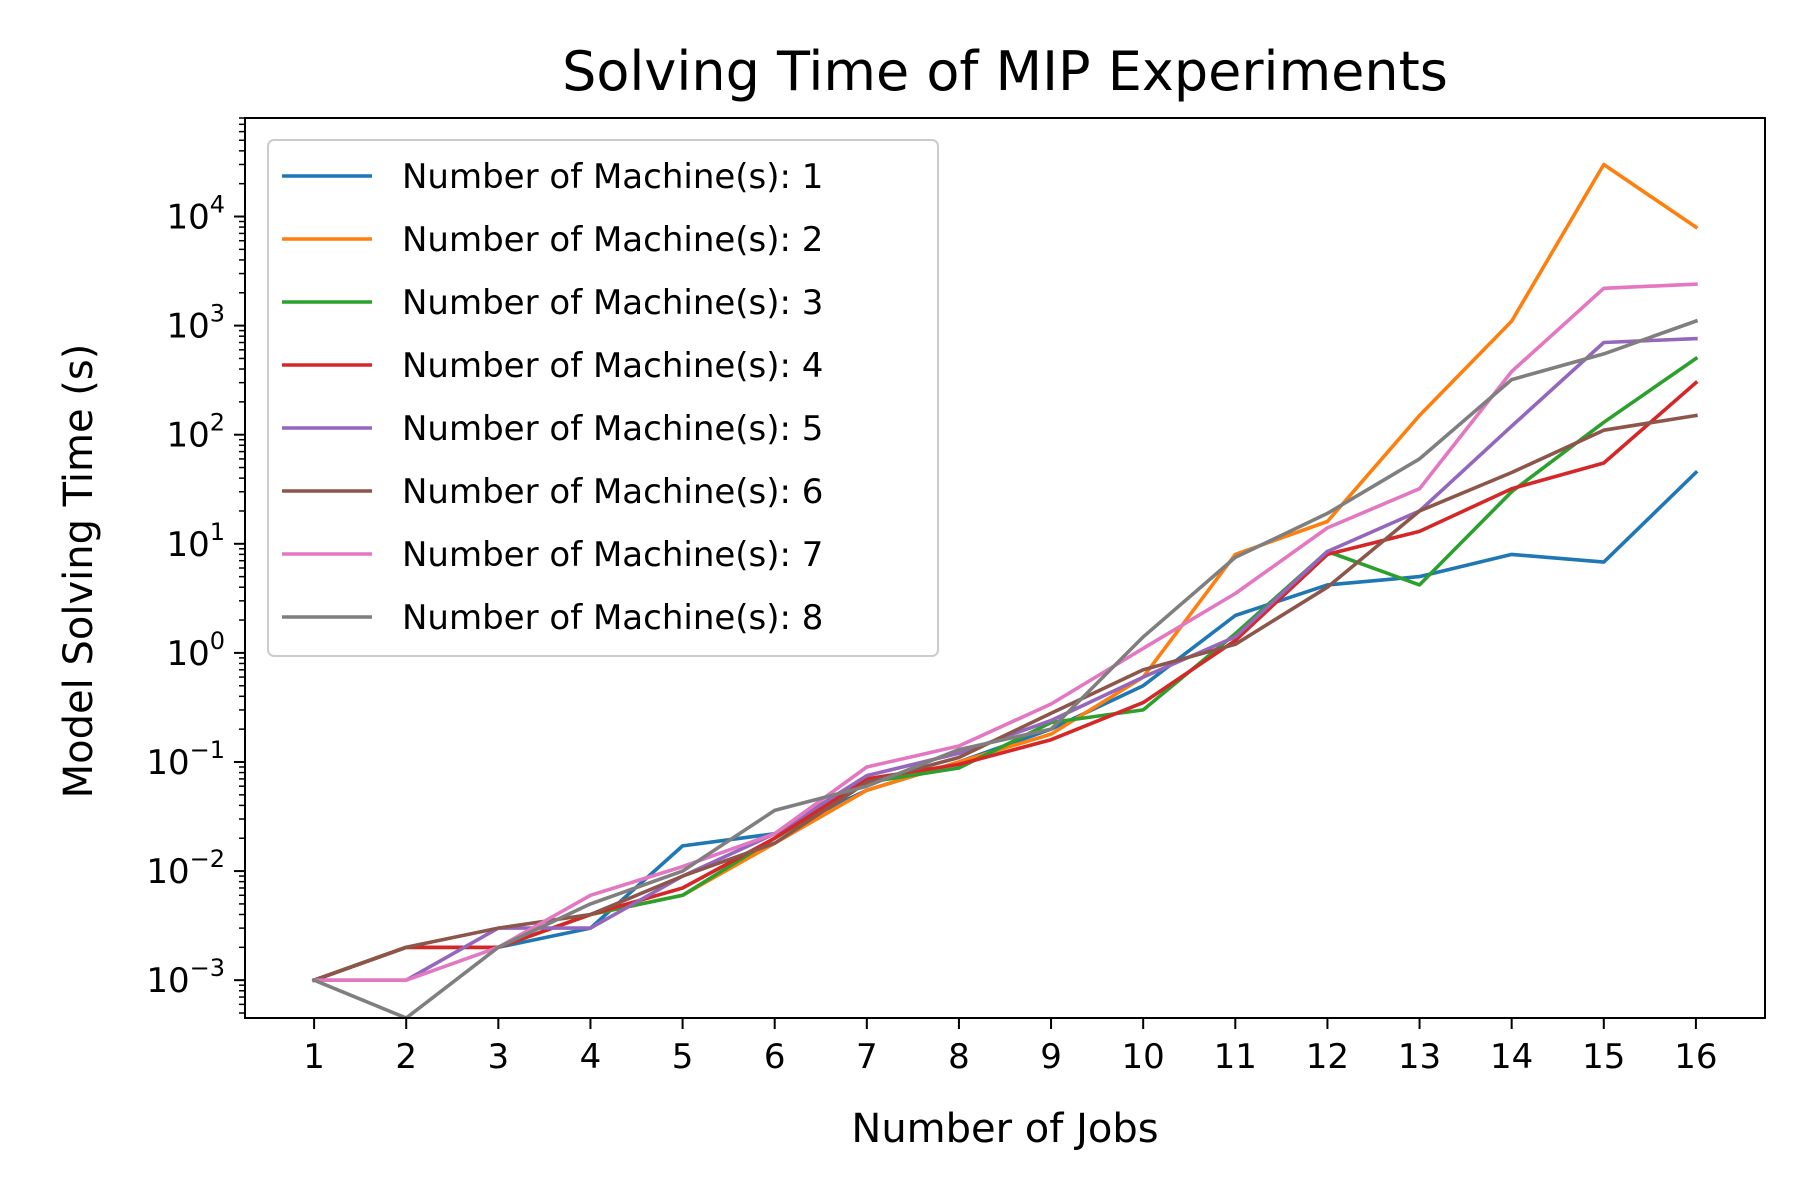 Image resolution: width=1800 pixels, height=1200 pixels. Describe the element at coordinates (185, 868) in the screenshot. I see `y-tick-label: 10⁻²` at that location.